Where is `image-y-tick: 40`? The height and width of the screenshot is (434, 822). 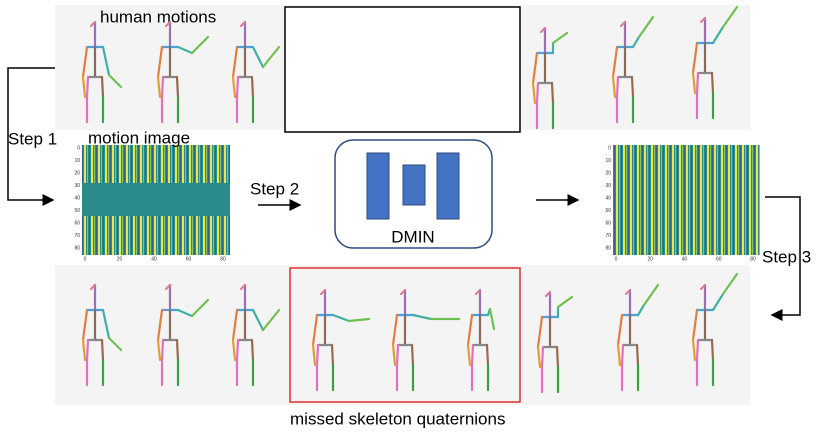
image-y-tick: 40 is located at coordinates (608, 198).